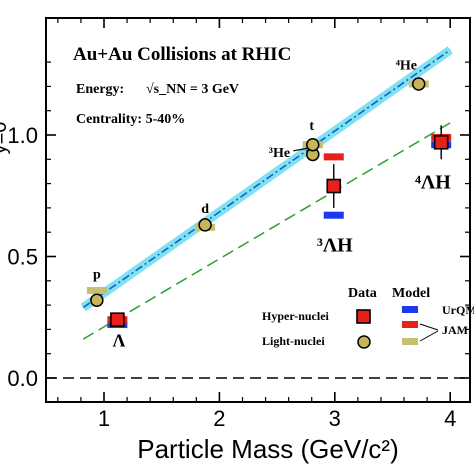  I want to click on y-tick-label: 0.5, so click(22, 257).